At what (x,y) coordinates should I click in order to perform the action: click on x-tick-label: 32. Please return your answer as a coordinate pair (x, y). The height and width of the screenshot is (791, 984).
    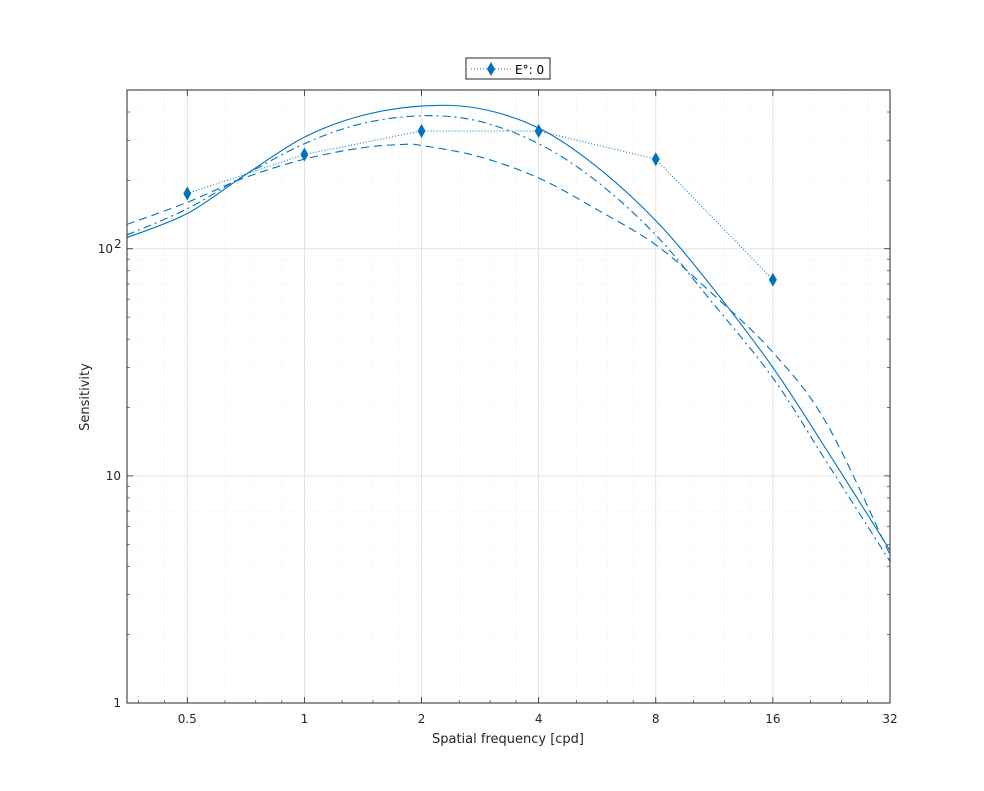
    Looking at the image, I should click on (889, 719).